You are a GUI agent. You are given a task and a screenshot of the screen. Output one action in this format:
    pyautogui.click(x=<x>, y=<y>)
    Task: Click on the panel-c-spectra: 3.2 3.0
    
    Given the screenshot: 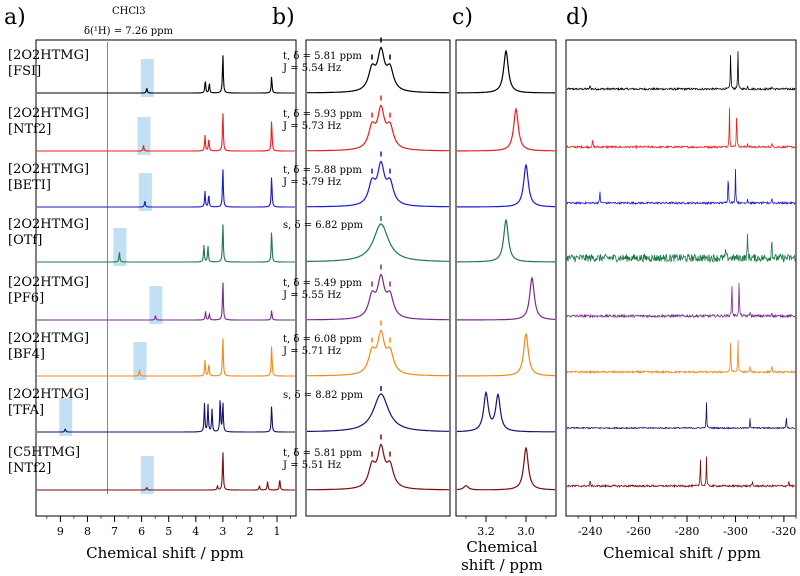 What is the action you would take?
    pyautogui.click(x=506, y=288)
    